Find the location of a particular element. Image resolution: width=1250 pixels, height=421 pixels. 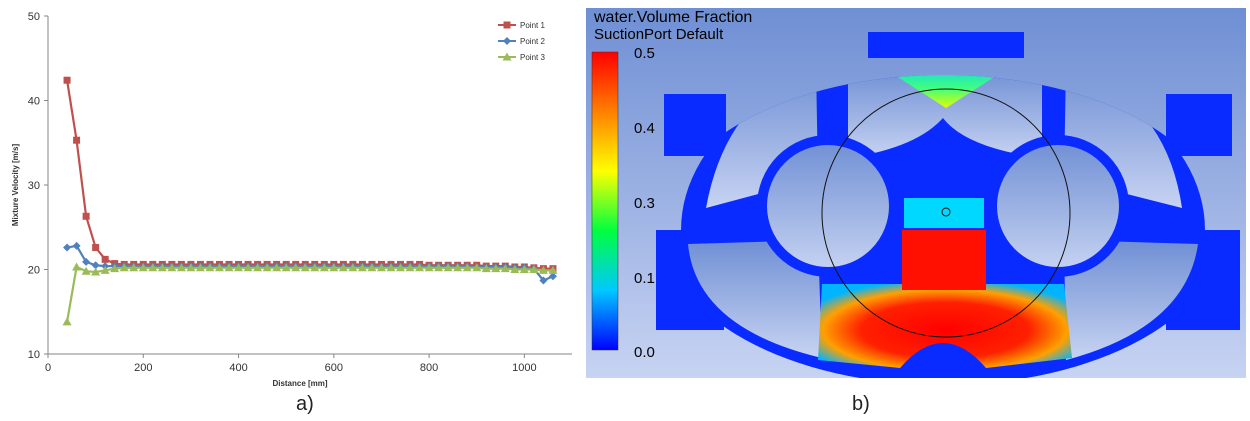

x-axis-label: Distance [mm] is located at coordinates (299, 383).